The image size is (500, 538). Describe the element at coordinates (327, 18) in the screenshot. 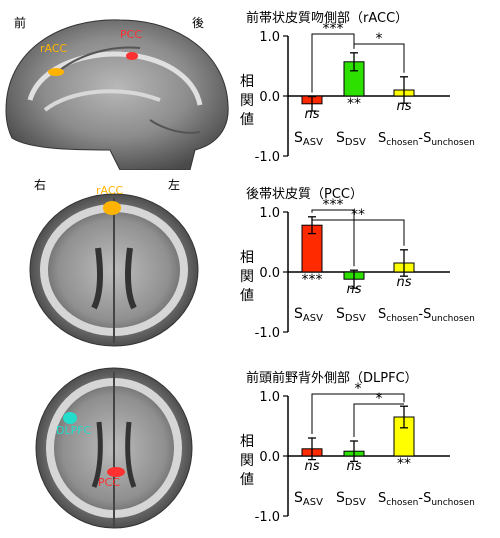

I see `chart-title-1: 前帯状皮質吻側部（rACC）` at that location.